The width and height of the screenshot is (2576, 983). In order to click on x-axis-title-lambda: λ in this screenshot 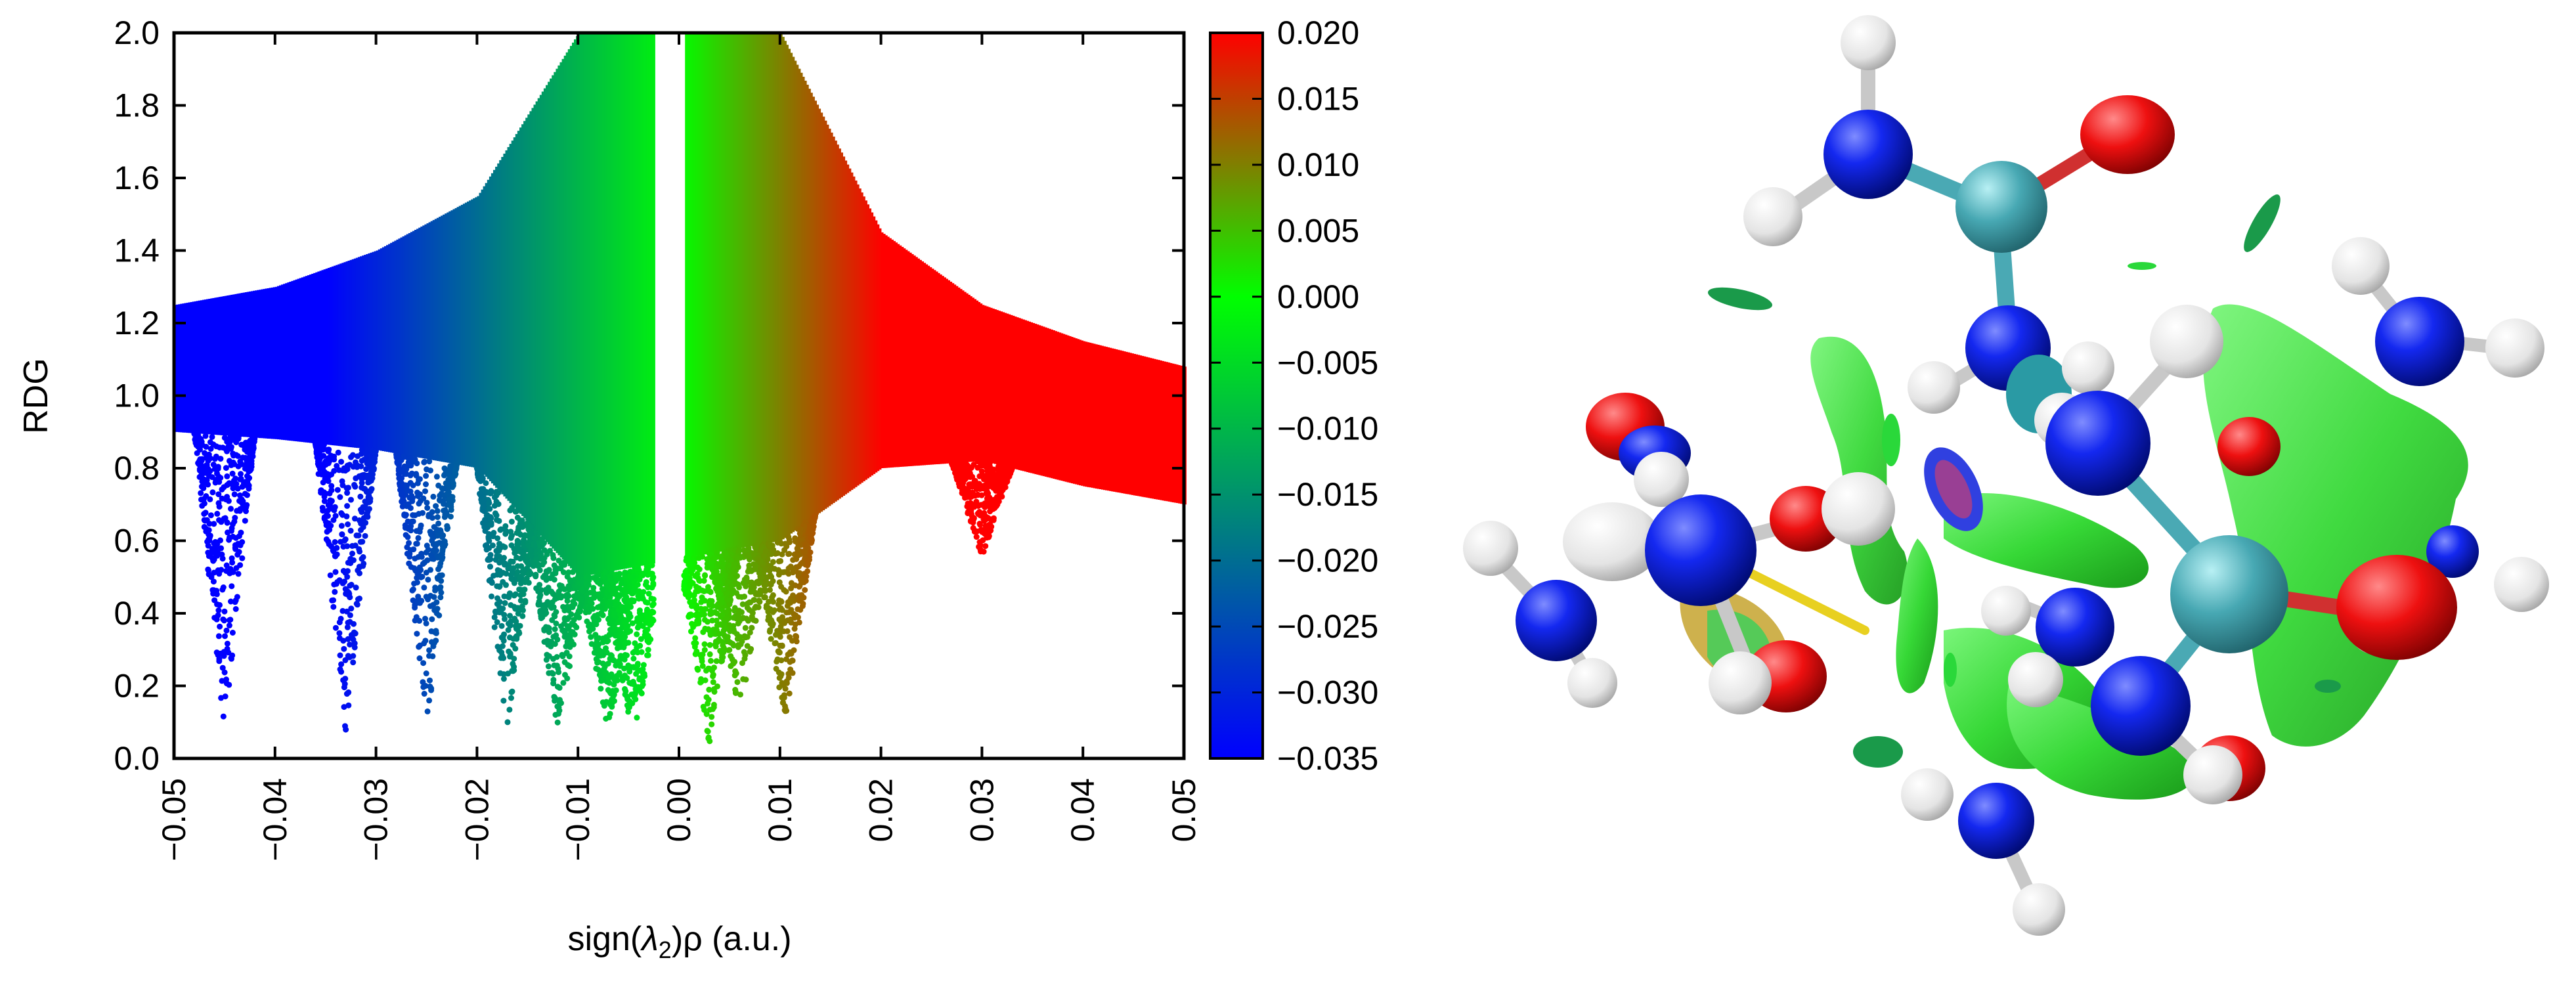, I will do `click(649, 939)`.